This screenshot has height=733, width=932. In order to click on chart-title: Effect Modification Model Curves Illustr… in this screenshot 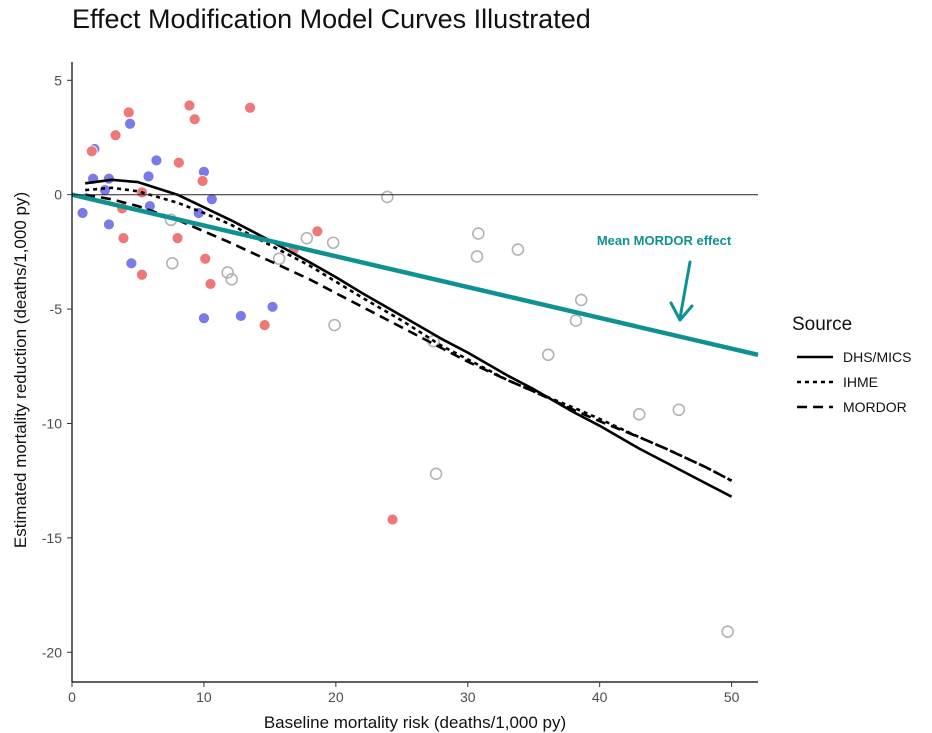, I will do `click(331, 19)`.